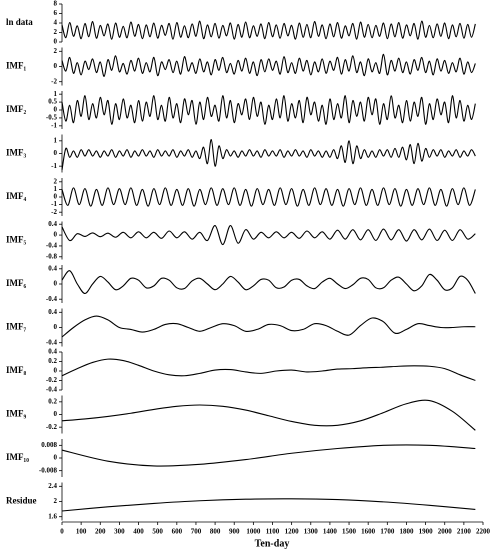  What do you see at coordinates (49, 445) in the screenshot?
I see `y-tick-label: 0.008` at bounding box center [49, 445].